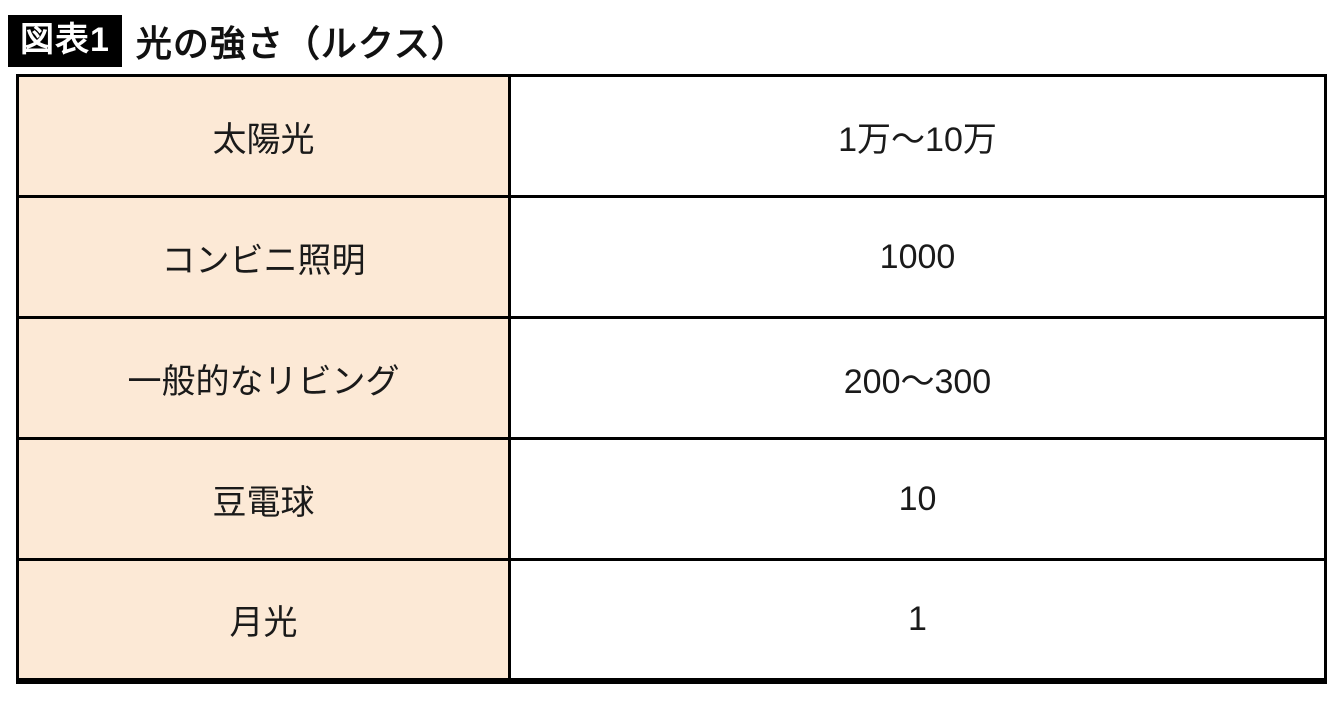  What do you see at coordinates (263, 499) in the screenshot?
I see `row-label-miniature-bulb: 豆電球` at bounding box center [263, 499].